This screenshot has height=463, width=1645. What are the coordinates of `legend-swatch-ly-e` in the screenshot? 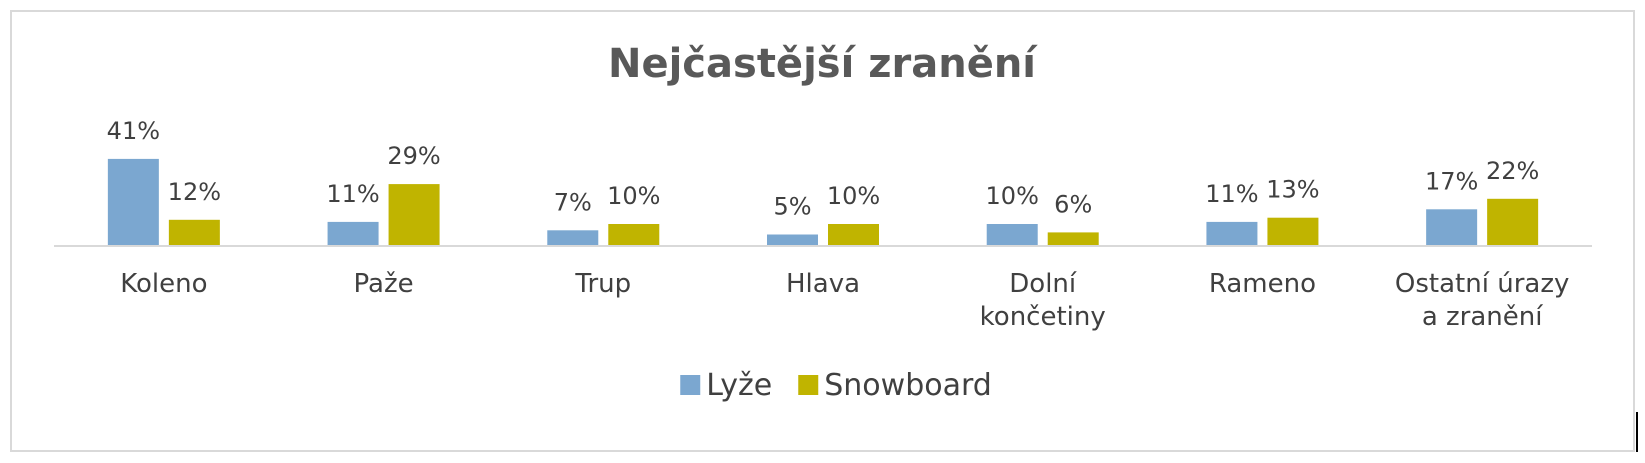 It's located at (690, 385).